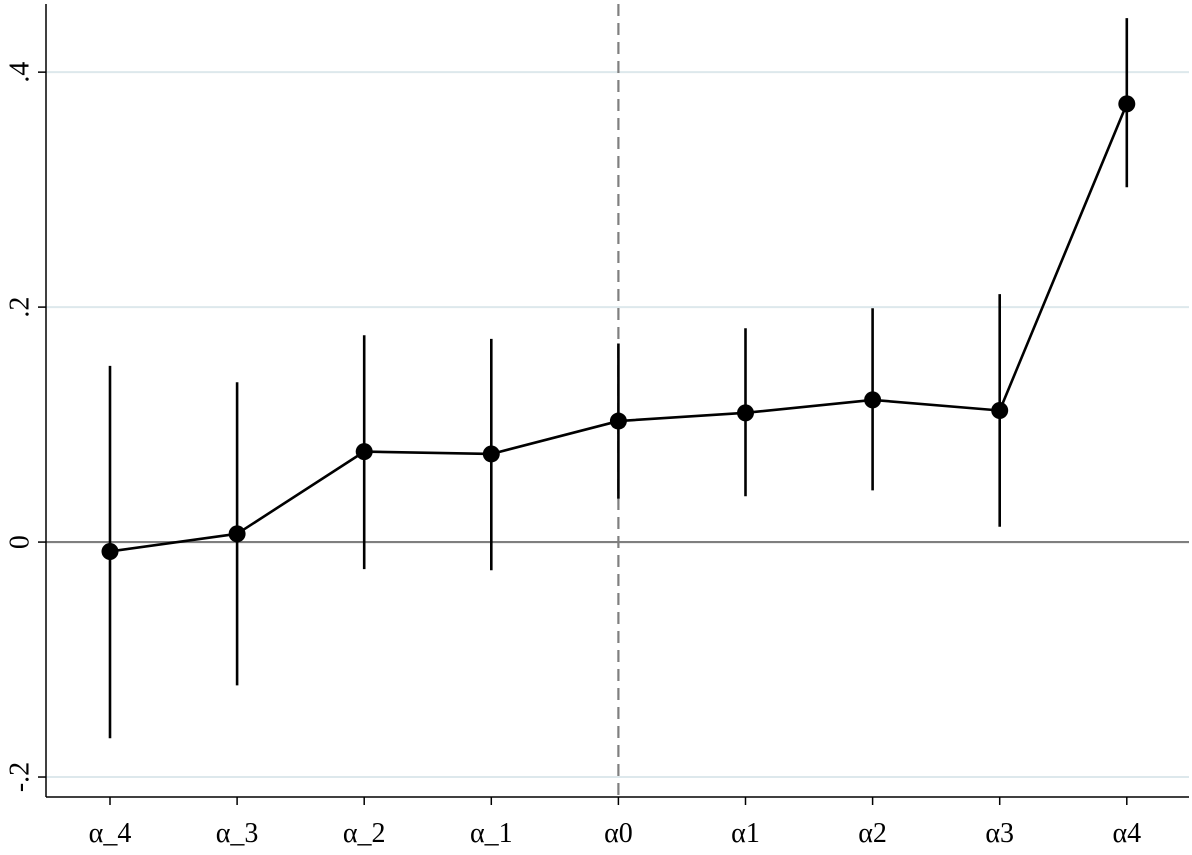  Describe the element at coordinates (491, 833) in the screenshot. I see `x-tick-label: α_1` at that location.